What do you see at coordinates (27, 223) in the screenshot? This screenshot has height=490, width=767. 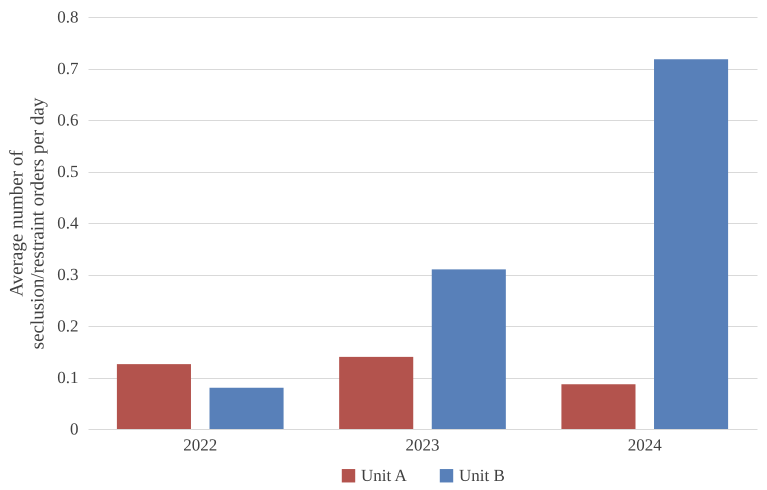 I see `y-axis-title: Average number of seclusion/restraint orders per day` at bounding box center [27, 223].